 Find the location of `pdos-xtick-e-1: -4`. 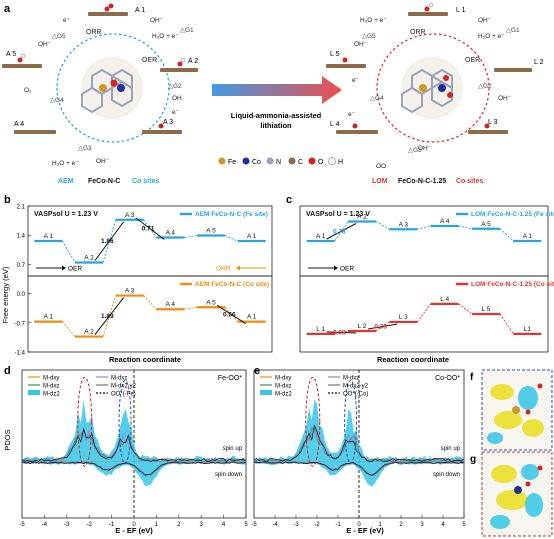

pdos-xtick-e-1: -4 is located at coordinates (275, 525).